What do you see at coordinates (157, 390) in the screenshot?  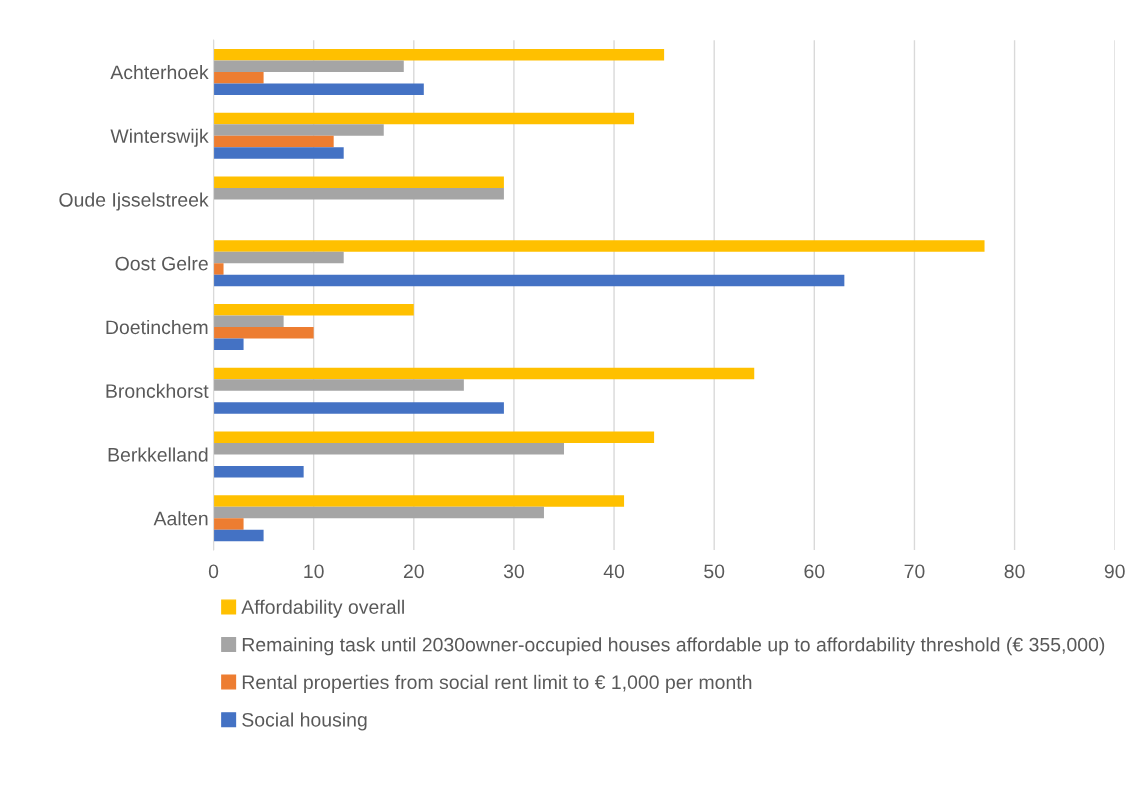 I see `y-tick-label: Bronckhorst` at bounding box center [157, 390].